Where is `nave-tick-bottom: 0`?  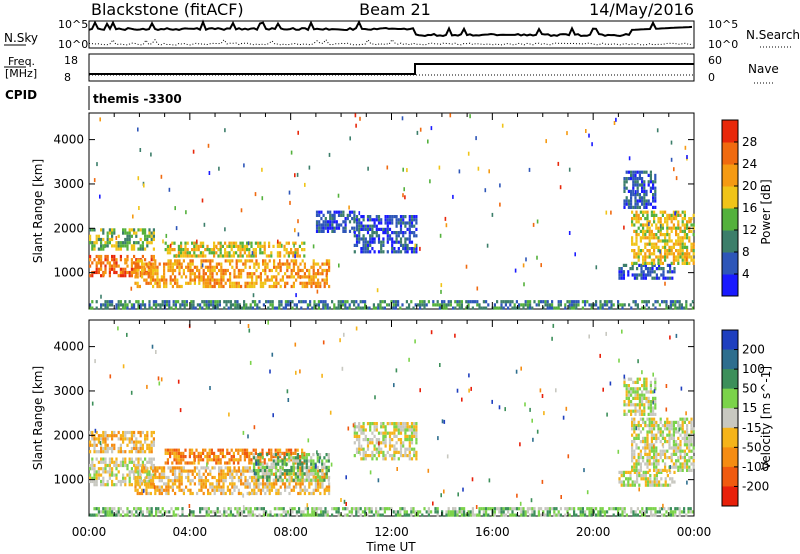 nave-tick-bottom: 0 is located at coordinates (711, 77).